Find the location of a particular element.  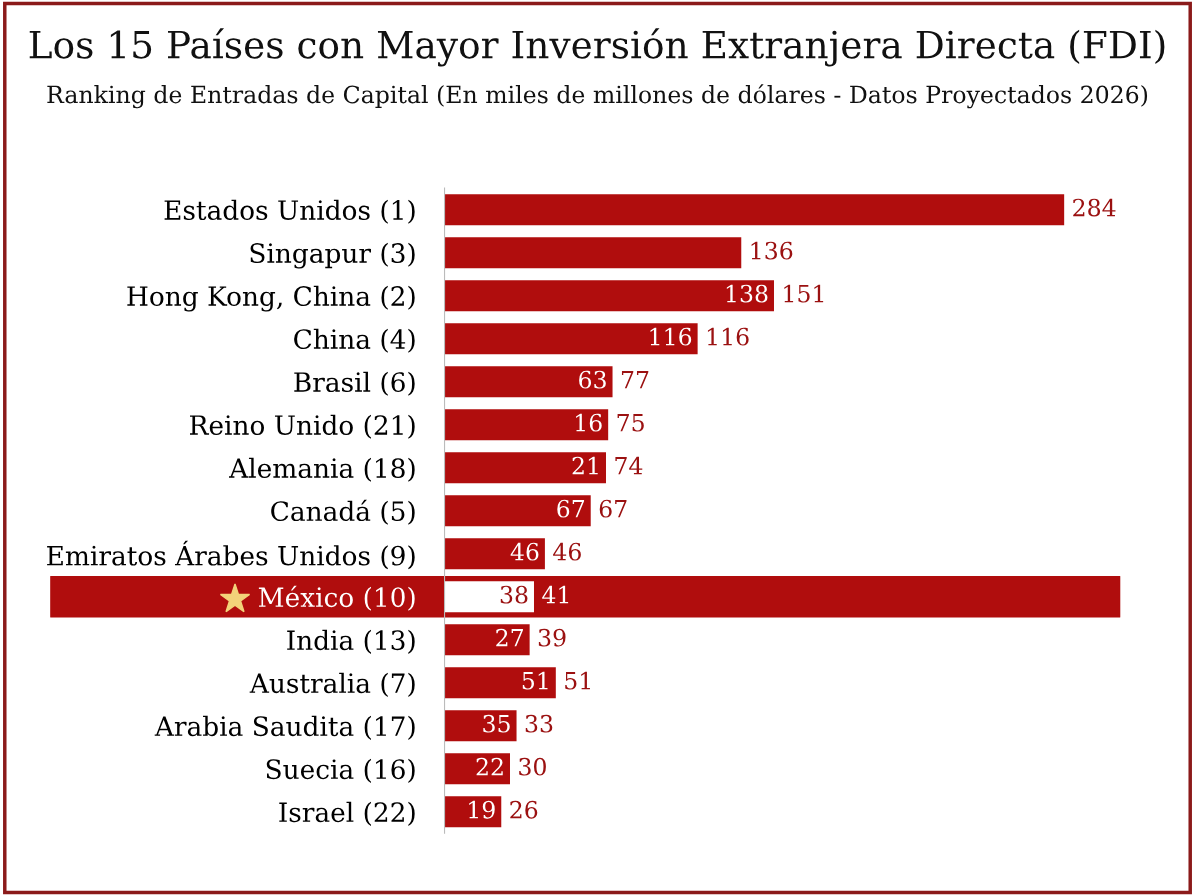

data-label: 284 is located at coordinates (1094, 207).